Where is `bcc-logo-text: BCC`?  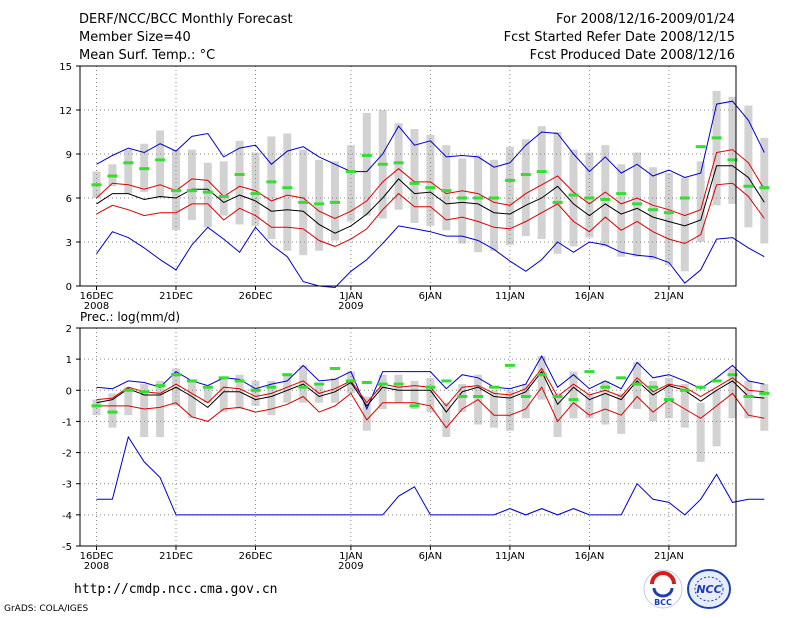 bcc-logo-text: BCC is located at coordinates (663, 602).